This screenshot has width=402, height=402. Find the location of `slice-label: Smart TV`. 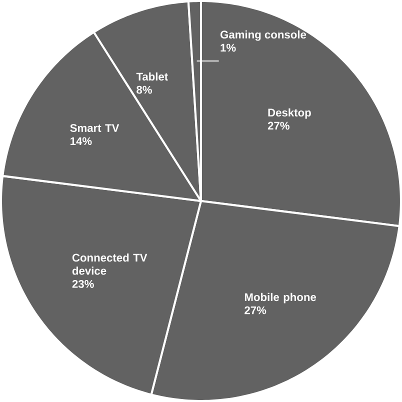

slice-label: Smart TV is located at coordinates (95, 128).